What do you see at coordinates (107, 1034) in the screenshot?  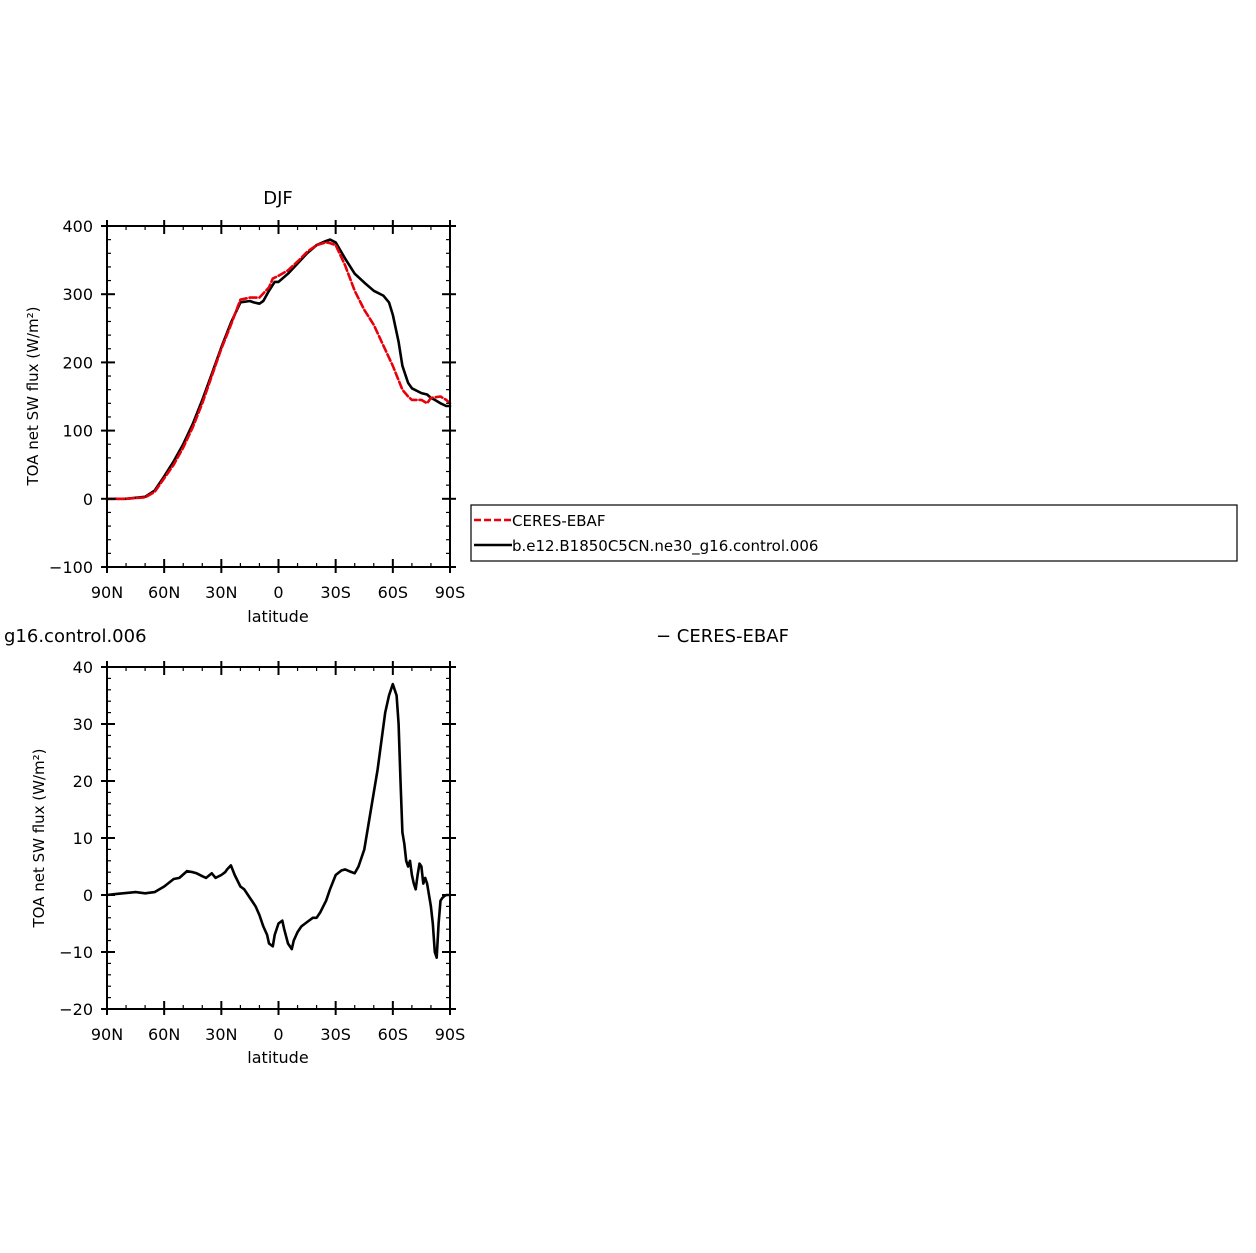 I see `bottom-chart-x-tick-label: 90N` at bounding box center [107, 1034].